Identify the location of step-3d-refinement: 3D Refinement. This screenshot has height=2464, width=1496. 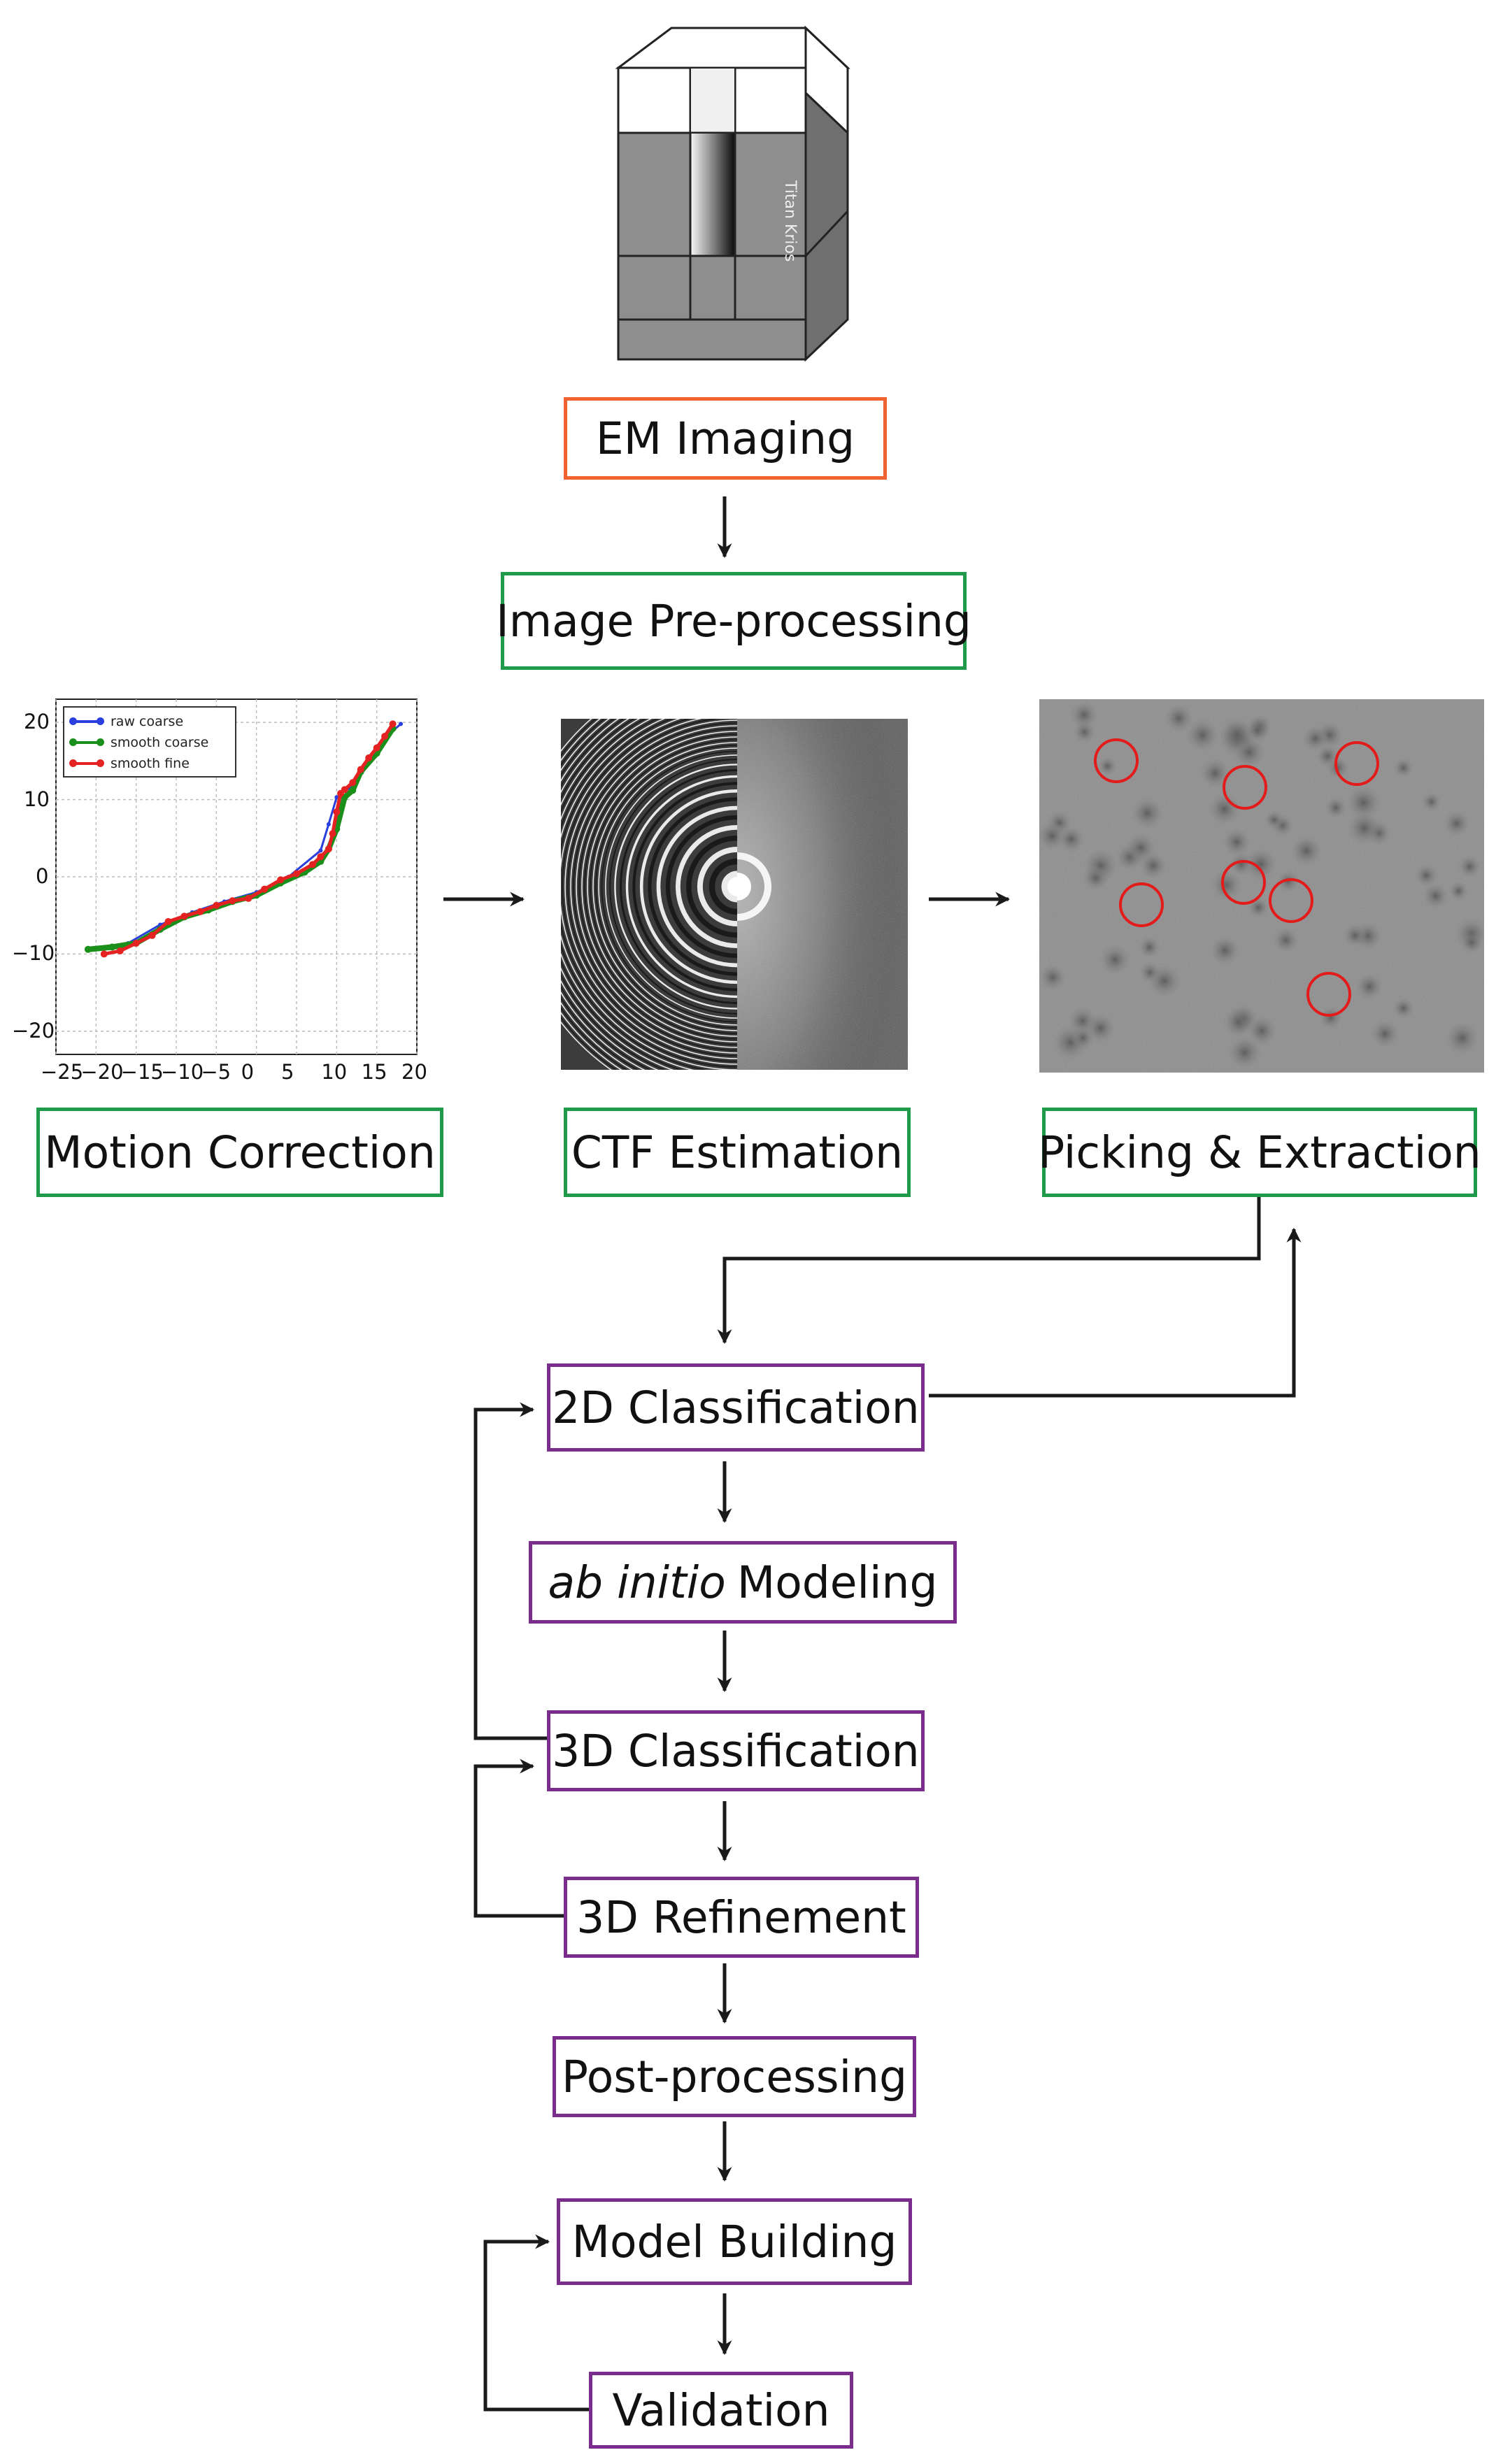
(741, 1917).